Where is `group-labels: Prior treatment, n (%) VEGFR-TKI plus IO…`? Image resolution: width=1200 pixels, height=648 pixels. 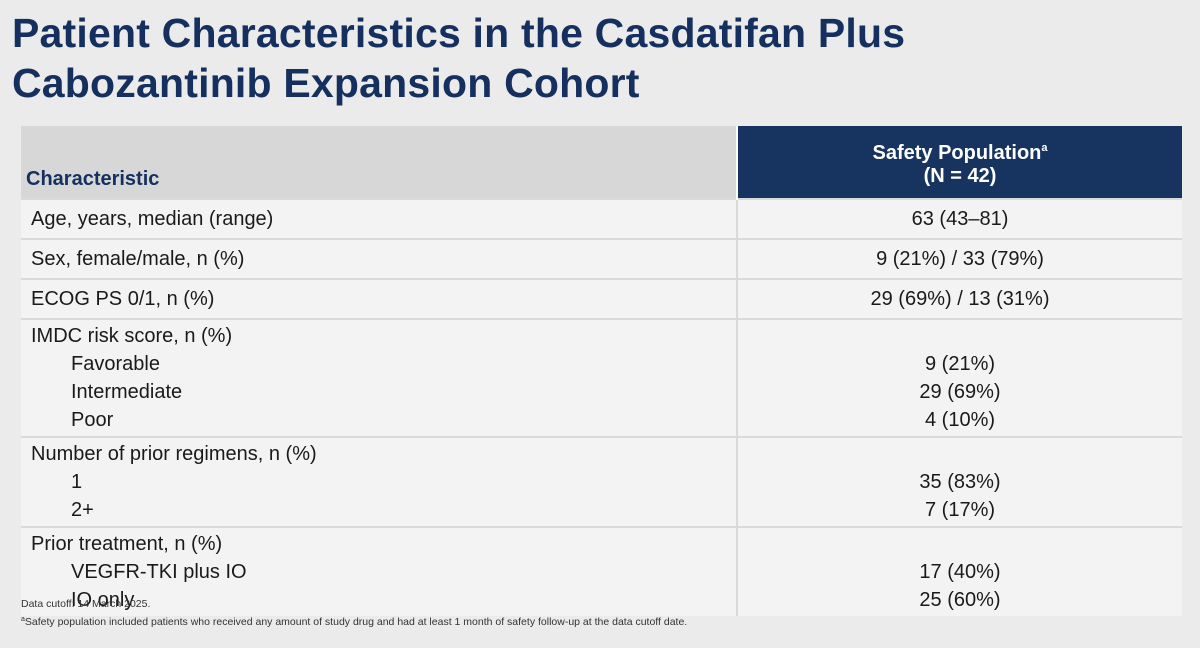
group-labels: Prior treatment, n (%) VEGFR-TKI plus IO… is located at coordinates (379, 571).